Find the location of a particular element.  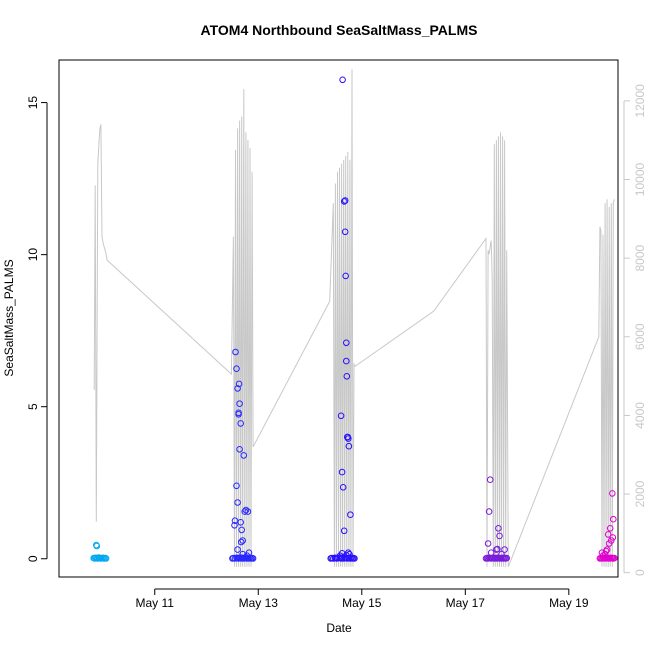

x-tick-label: May 13 is located at coordinates (259, 603).